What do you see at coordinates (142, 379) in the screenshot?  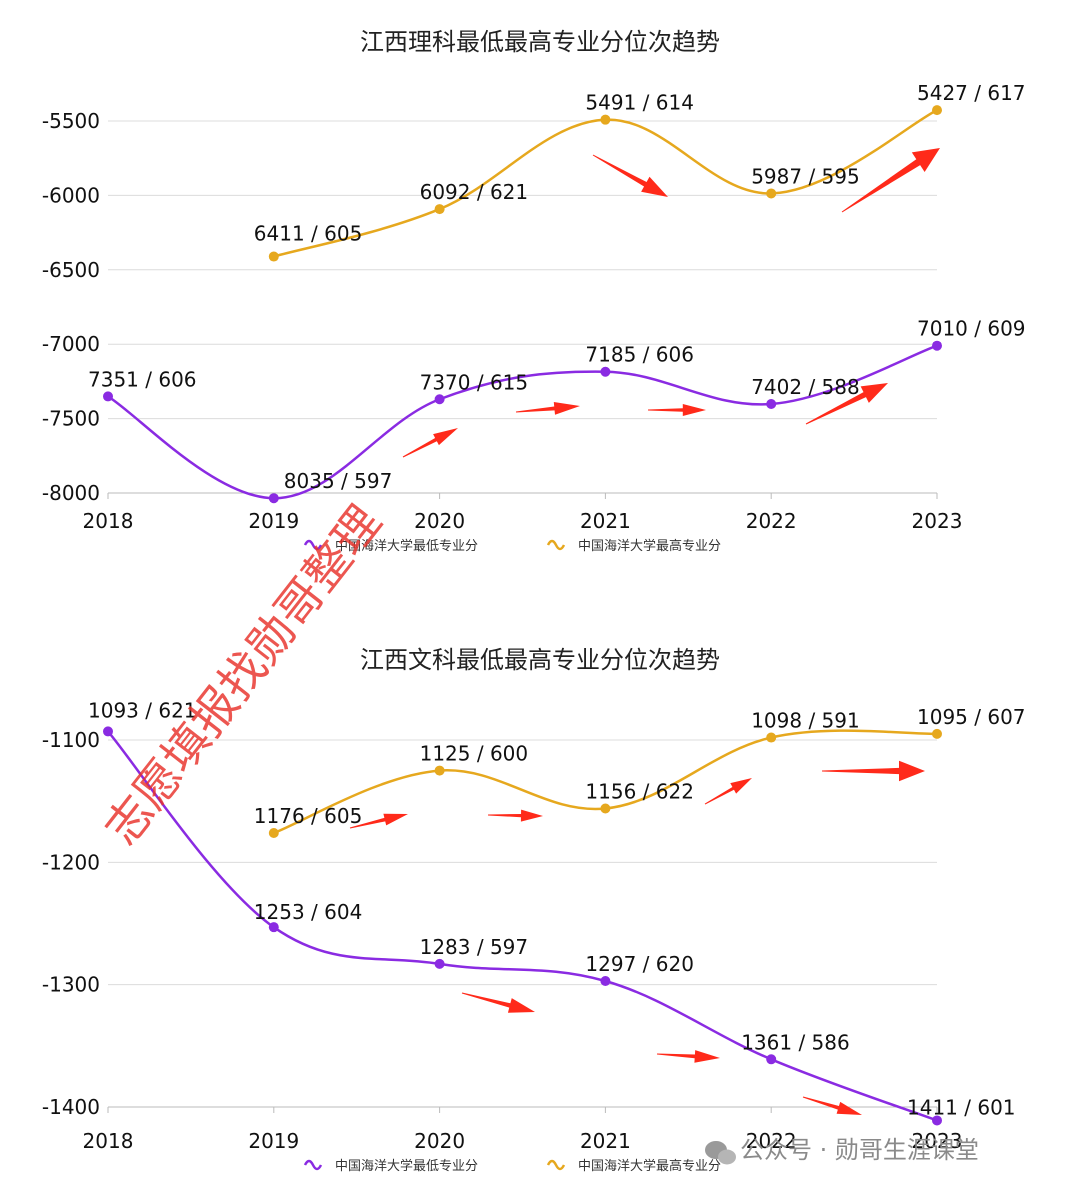 I see `data-label: 7351 / 606` at bounding box center [142, 379].